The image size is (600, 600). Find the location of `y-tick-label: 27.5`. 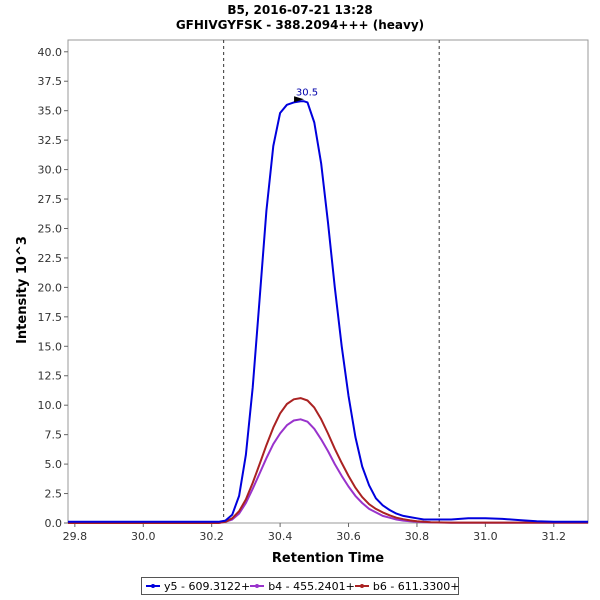

y-tick-label: 27.5 is located at coordinates (50, 199).